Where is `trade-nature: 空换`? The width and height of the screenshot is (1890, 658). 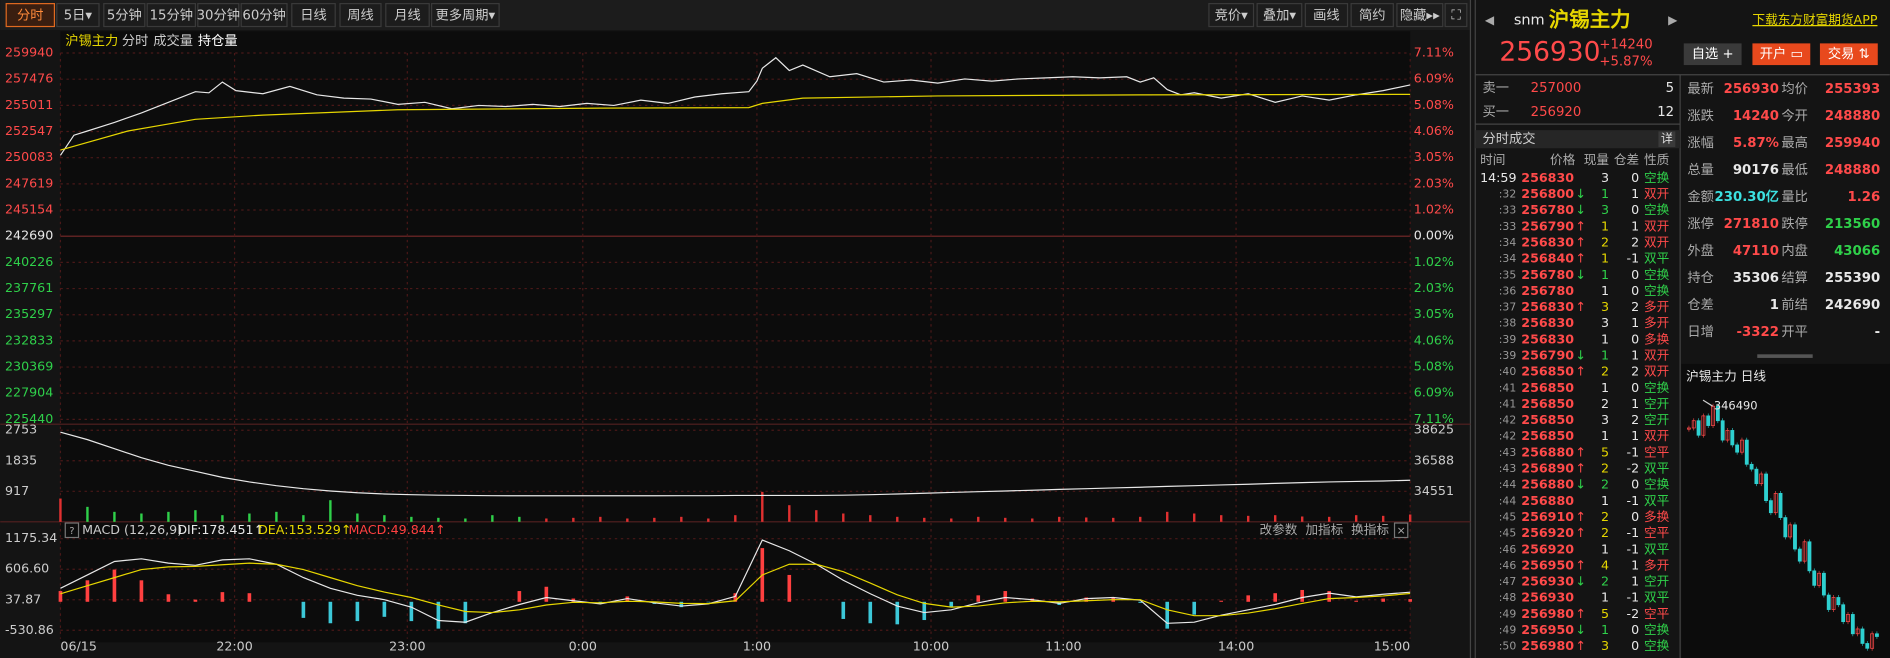 trade-nature: 空换 is located at coordinates (1657, 629).